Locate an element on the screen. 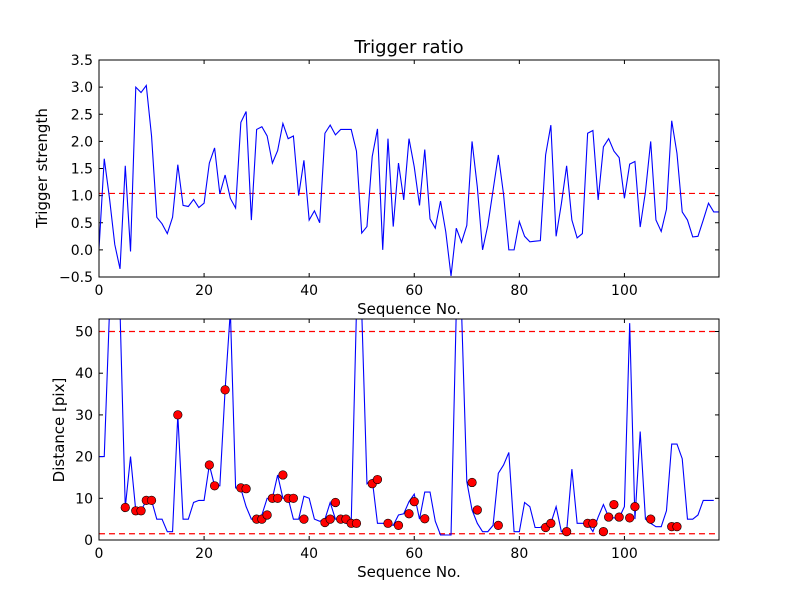 This screenshot has height=600, width=800. y-tick-label: 3.0 is located at coordinates (82, 88).